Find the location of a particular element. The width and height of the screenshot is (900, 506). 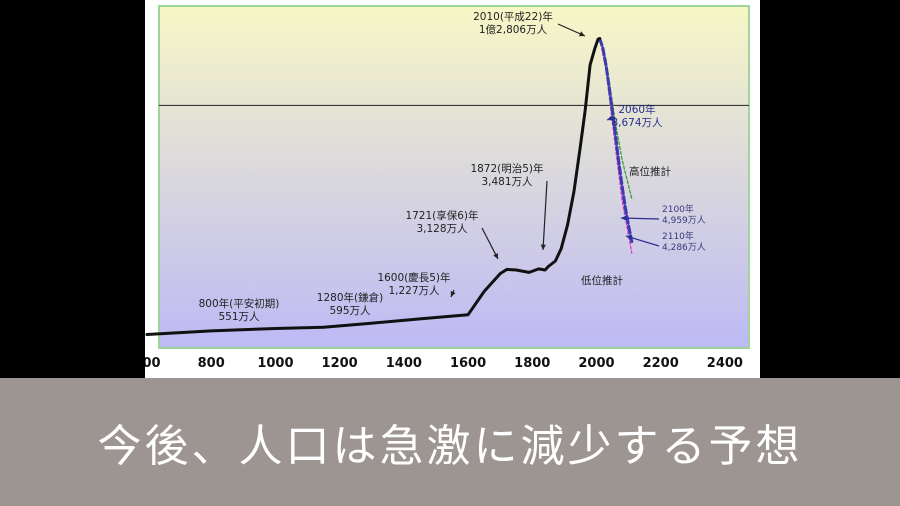

annotation-line: 2100年 is located at coordinates (678, 209).